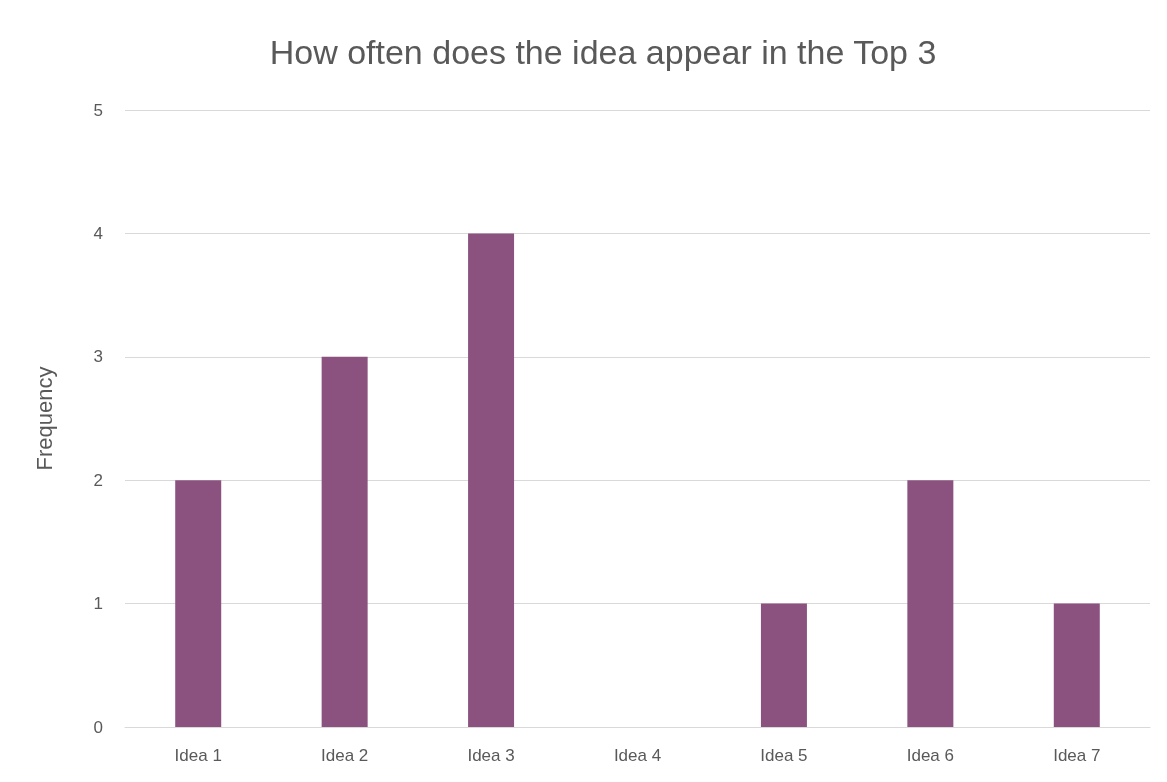 The height and width of the screenshot is (782, 1167). Describe the element at coordinates (784, 755) in the screenshot. I see `x-tick-label: Idea 5` at that location.